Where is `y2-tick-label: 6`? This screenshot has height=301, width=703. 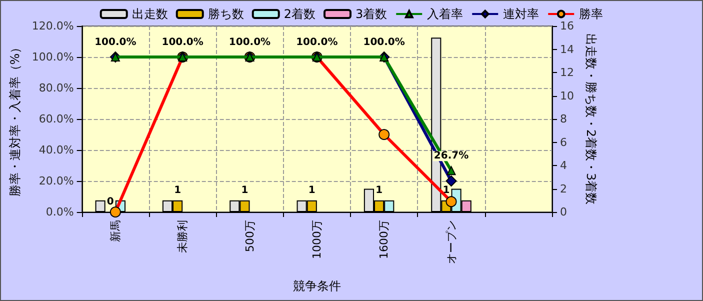 y2-tick-label: 6 is located at coordinates (563, 142).